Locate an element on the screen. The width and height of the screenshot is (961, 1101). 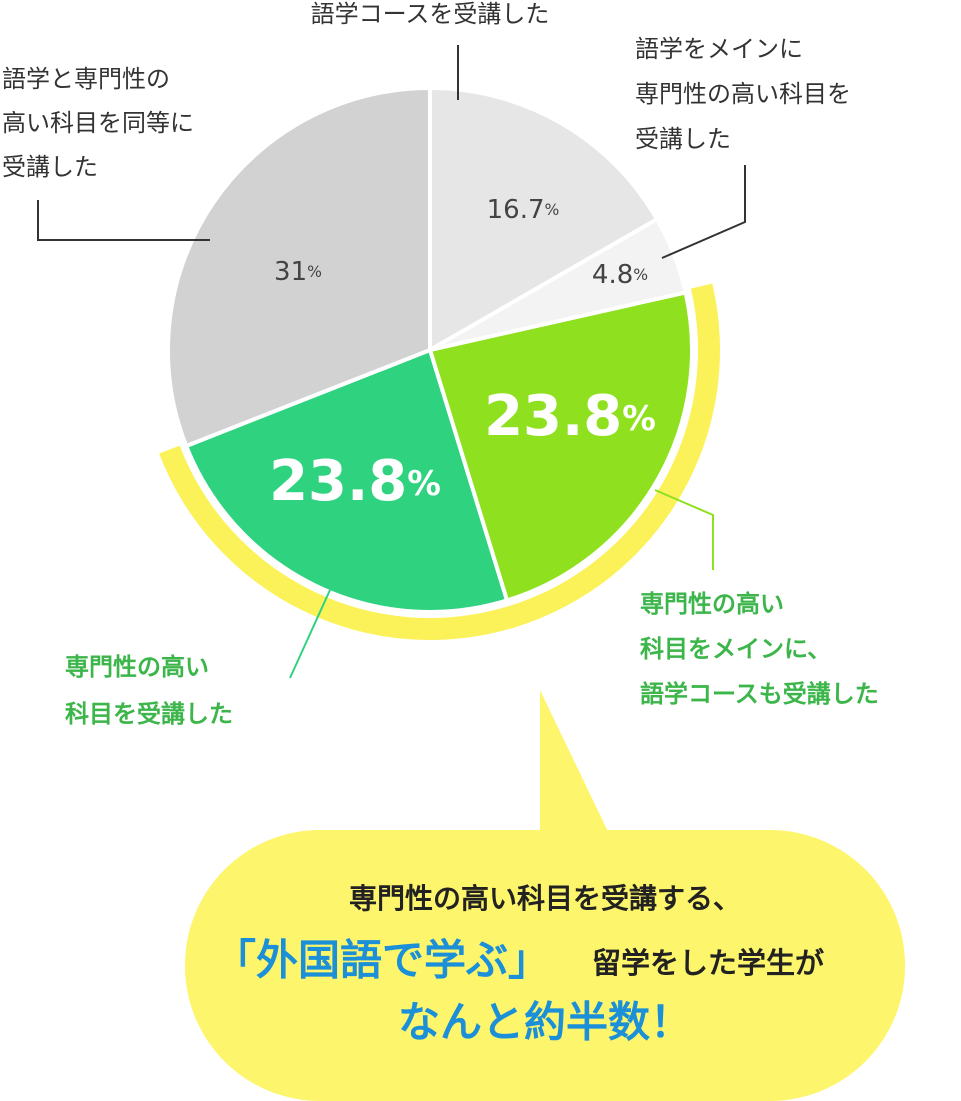
callout-text: 専門性の高い科目を受講する、 is located at coordinates (545, 898).